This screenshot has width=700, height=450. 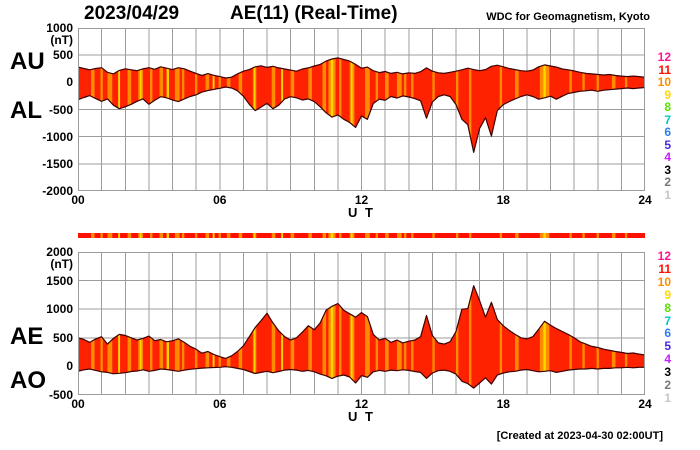 What do you see at coordinates (57, 163) in the screenshot?
I see `y-tick-label: -1500` at bounding box center [57, 163].